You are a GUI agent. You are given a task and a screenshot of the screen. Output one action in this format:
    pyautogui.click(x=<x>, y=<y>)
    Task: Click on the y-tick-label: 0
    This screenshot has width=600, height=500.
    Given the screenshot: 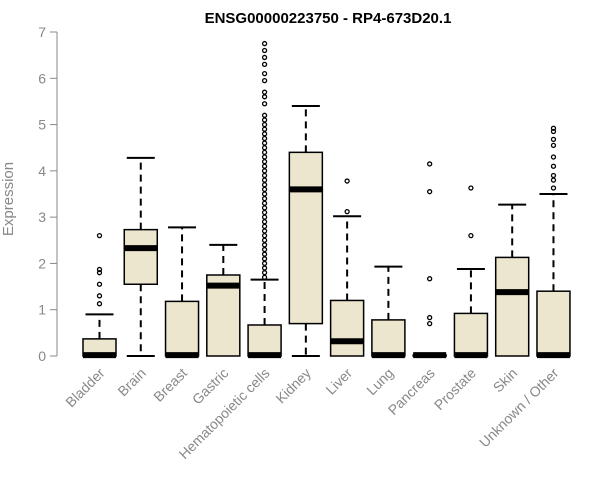 What is the action you would take?
    pyautogui.click(x=42, y=356)
    